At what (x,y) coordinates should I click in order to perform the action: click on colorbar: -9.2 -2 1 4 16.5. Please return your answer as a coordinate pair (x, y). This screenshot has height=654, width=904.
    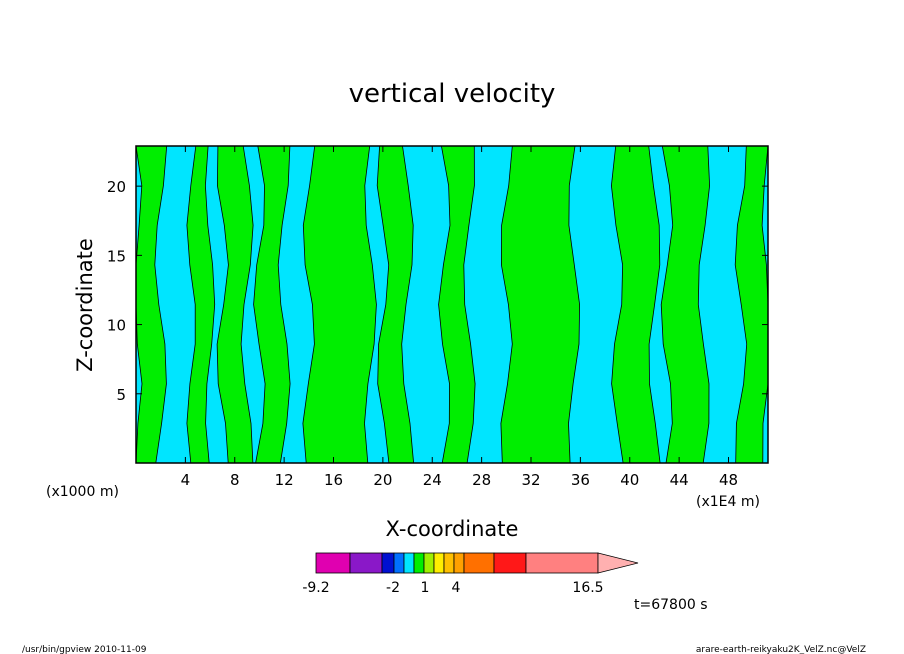
    Looking at the image, I should click on (470, 574).